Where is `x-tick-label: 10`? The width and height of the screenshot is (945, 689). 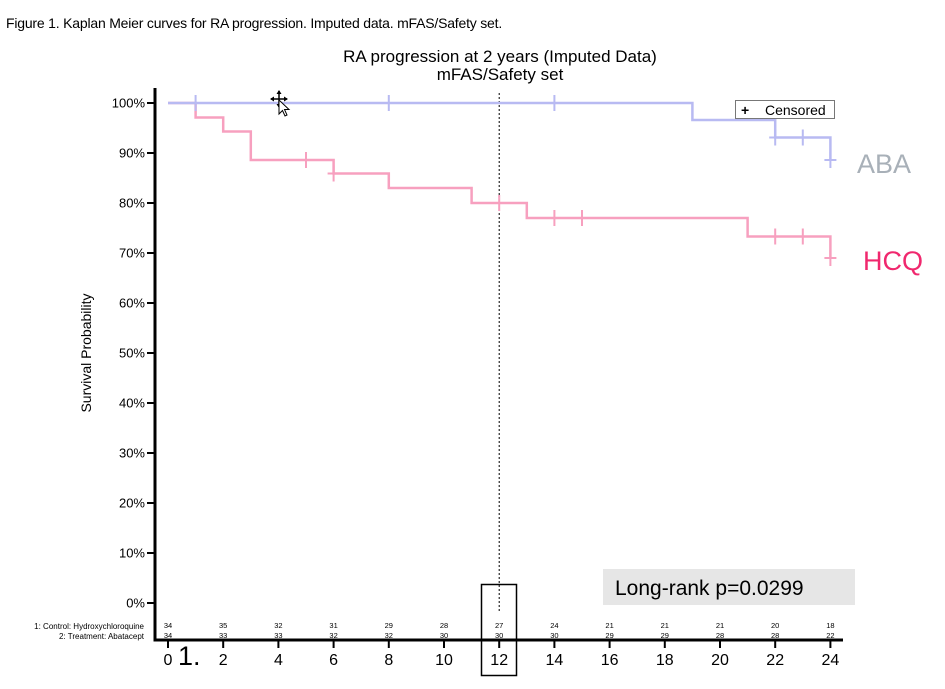 x-tick-label: 10 is located at coordinates (444, 660).